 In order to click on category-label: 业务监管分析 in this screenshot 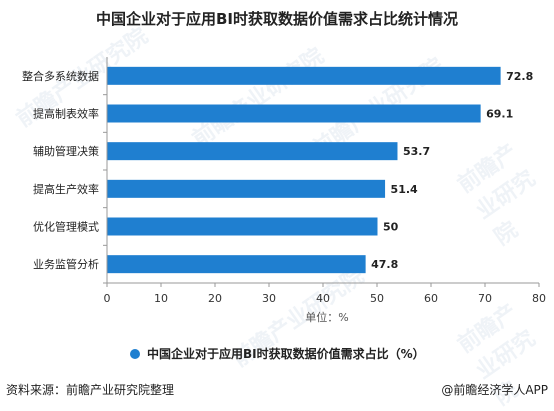, I will do `click(66, 264)`.